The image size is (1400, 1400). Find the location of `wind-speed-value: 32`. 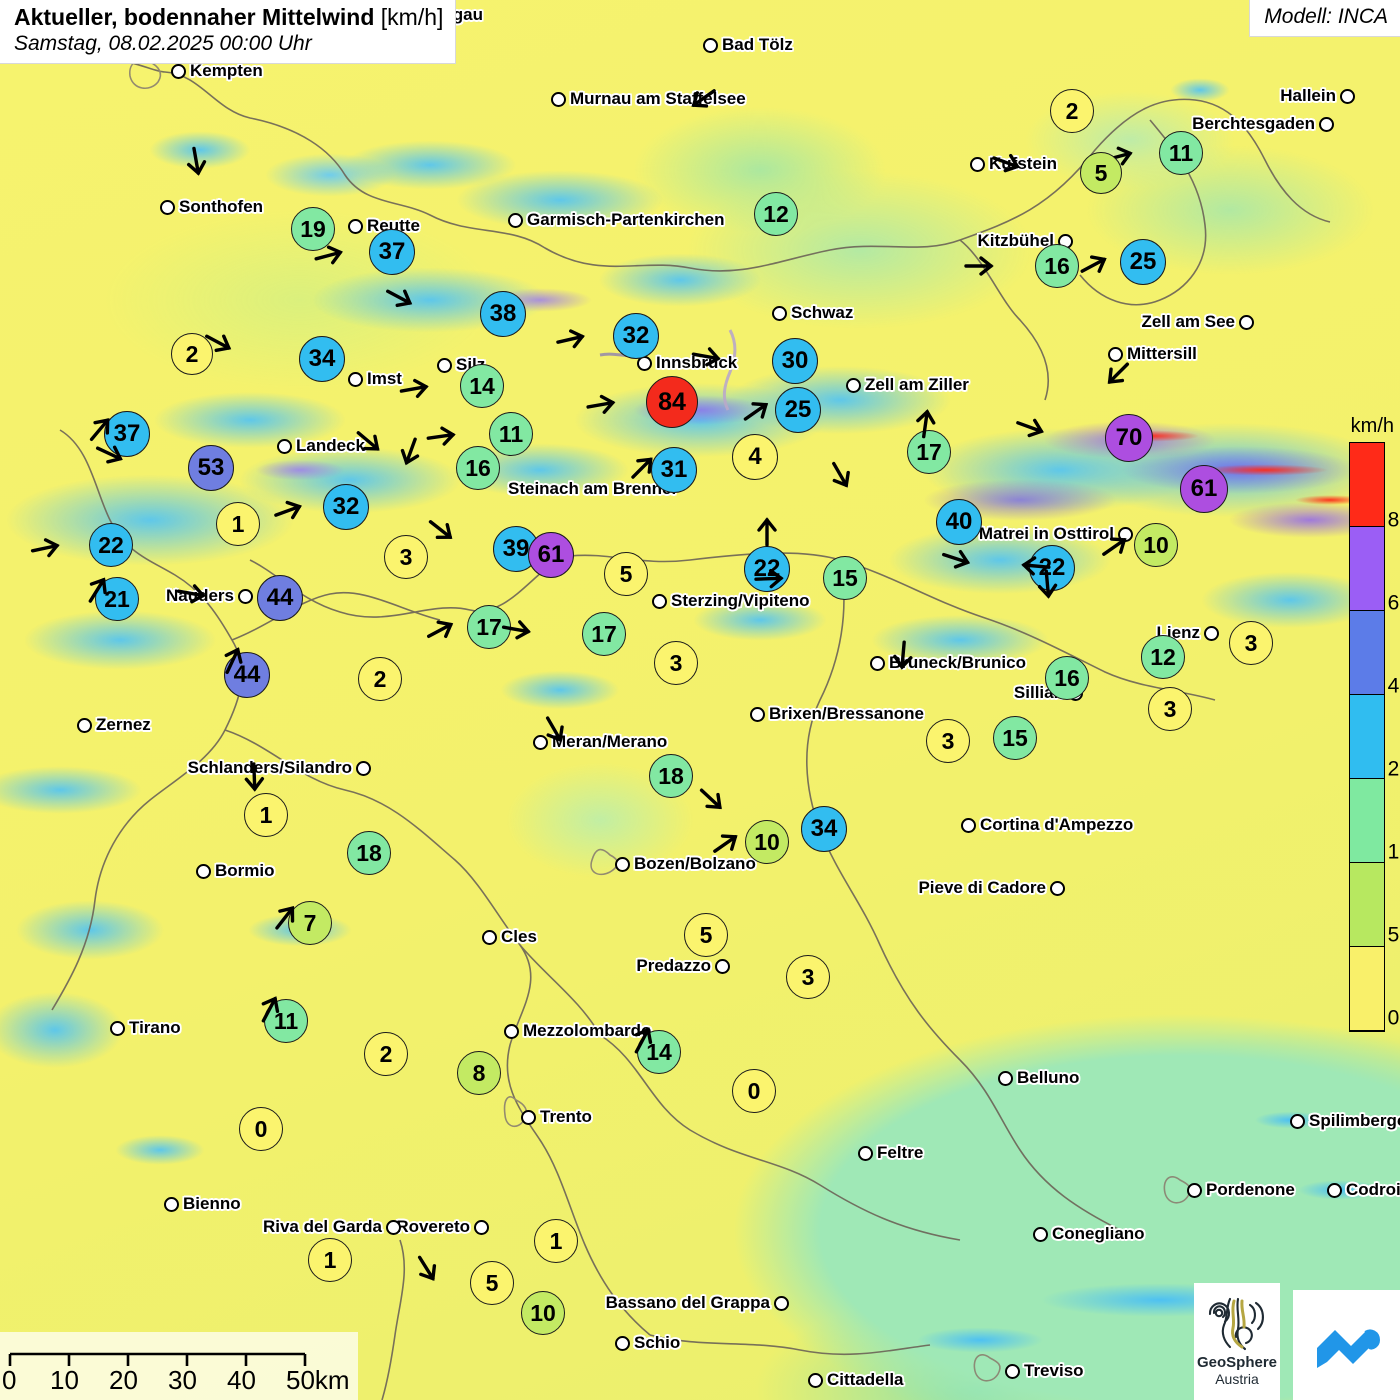

wind-speed-value: 32 is located at coordinates (636, 336).